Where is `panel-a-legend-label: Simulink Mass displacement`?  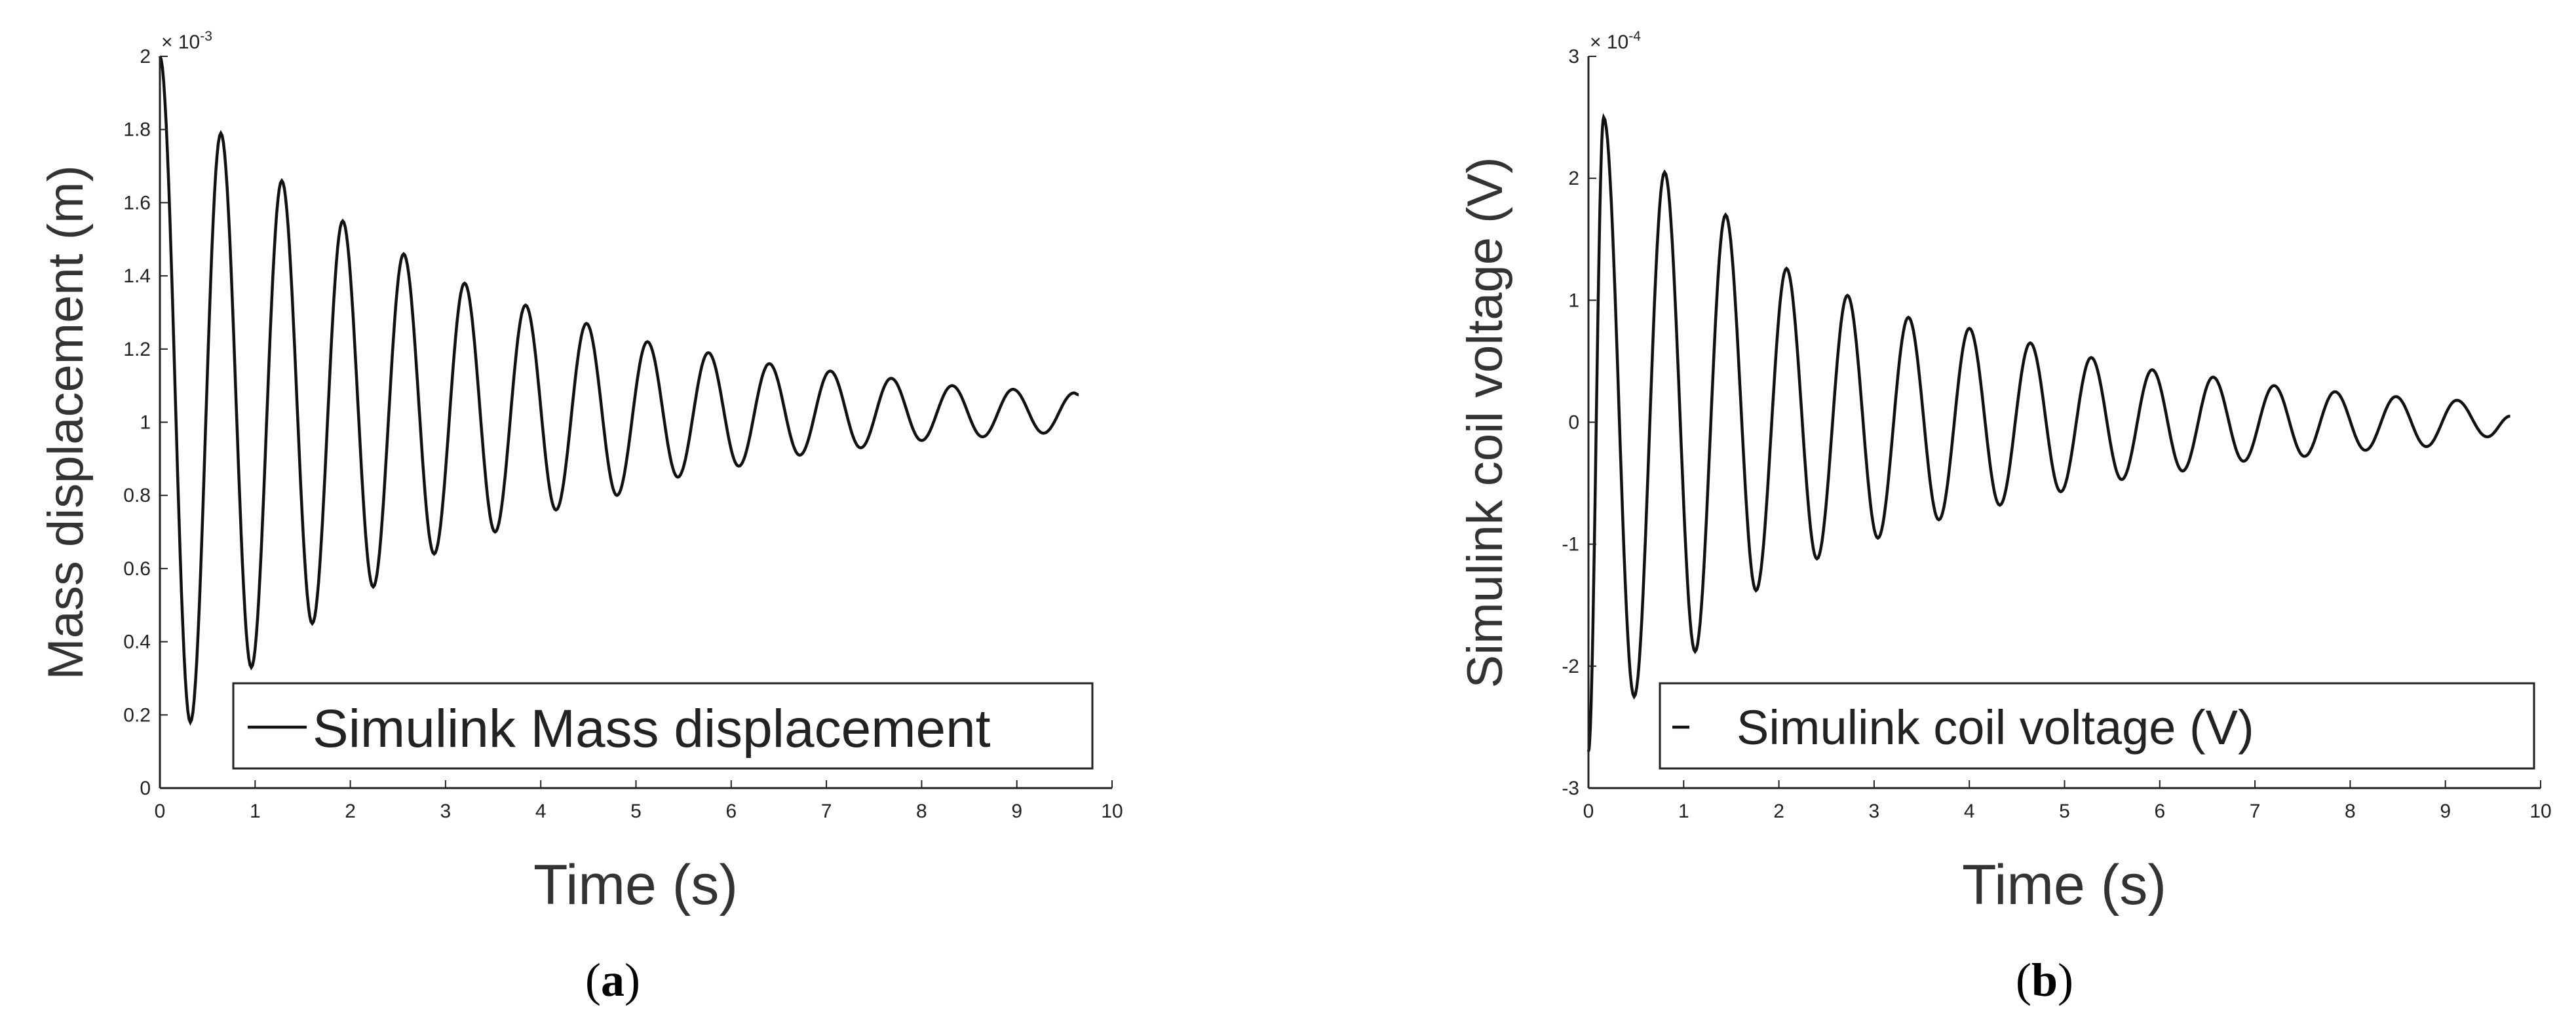 panel-a-legend-label: Simulink Mass displacement is located at coordinates (652, 729).